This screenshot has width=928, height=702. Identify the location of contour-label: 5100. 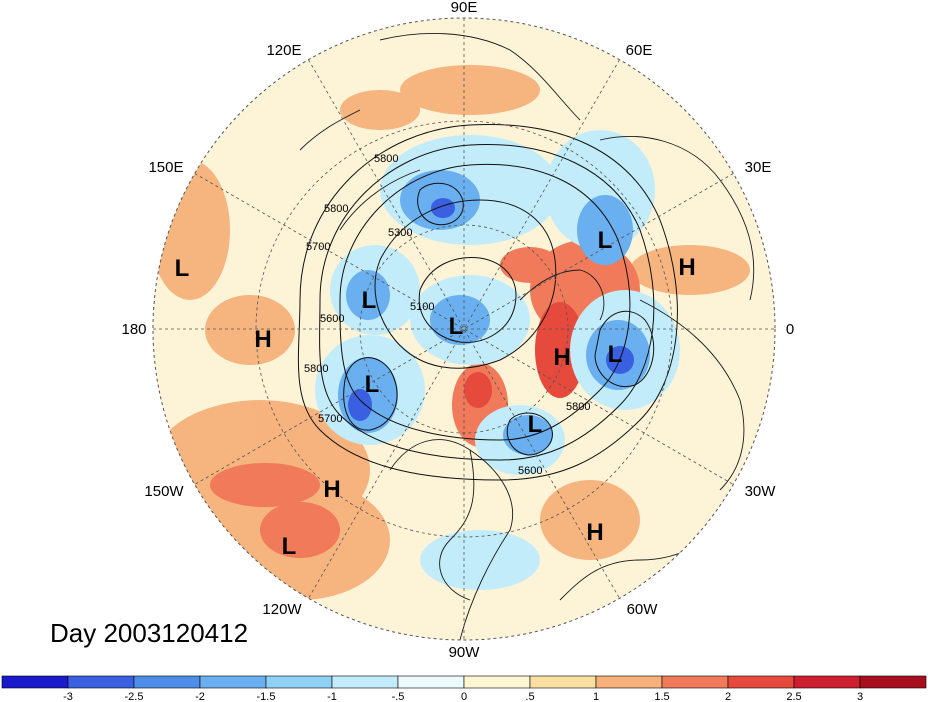
(422, 307).